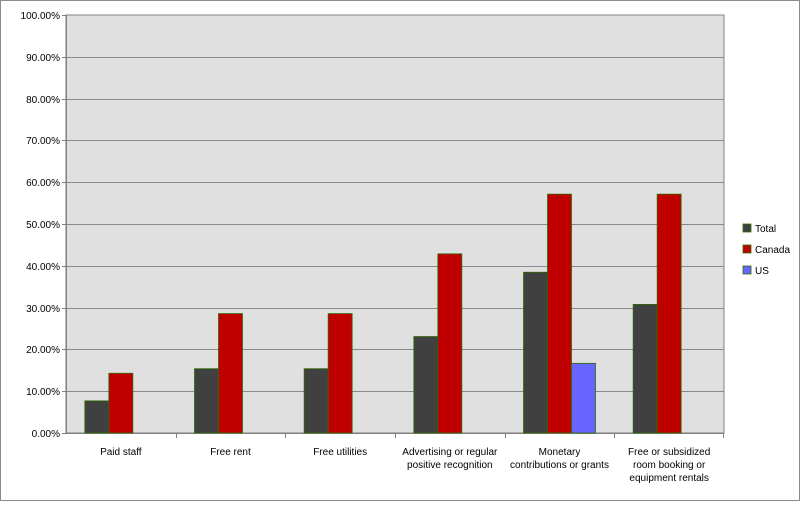 This screenshot has height=505, width=800. What do you see at coordinates (450, 452) in the screenshot?
I see `x-category-label-line: Advertising or regular` at bounding box center [450, 452].